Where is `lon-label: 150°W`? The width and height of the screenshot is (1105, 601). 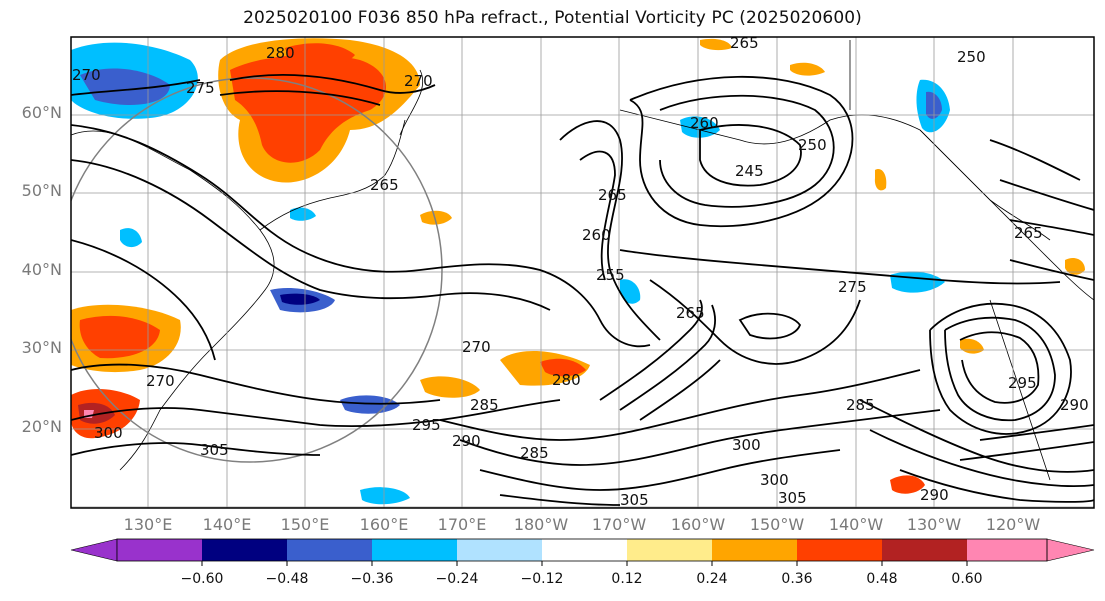 lon-label: 150°W is located at coordinates (777, 524).